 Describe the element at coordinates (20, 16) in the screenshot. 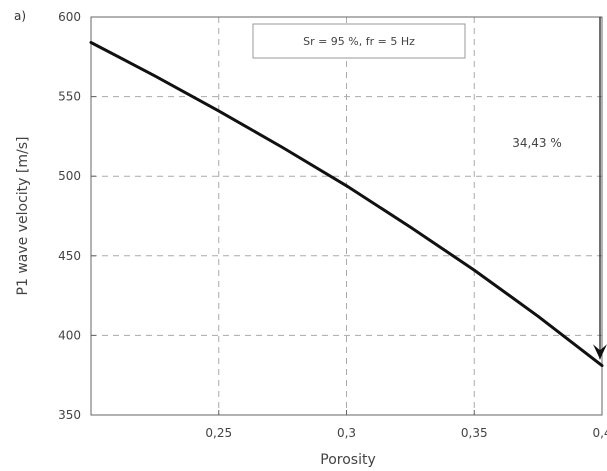

I see `panel-label: a)` at that location.